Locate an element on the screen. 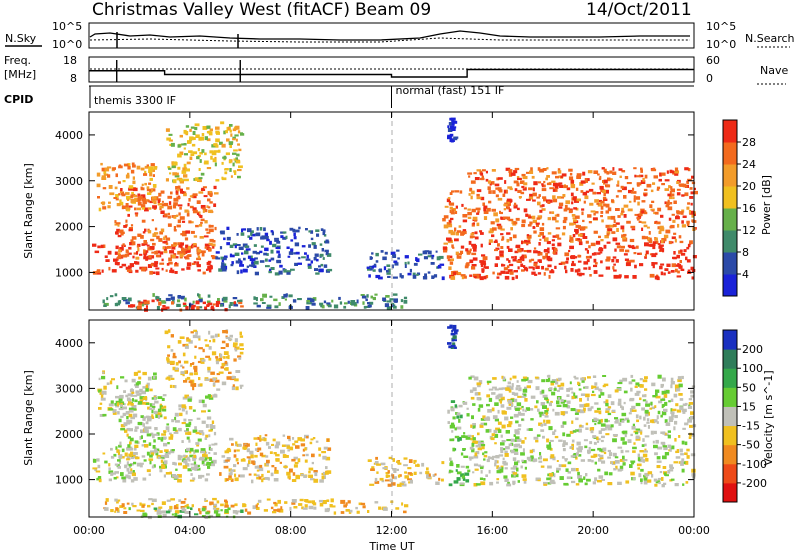  time-axis-label: Time UT is located at coordinates (391, 546).